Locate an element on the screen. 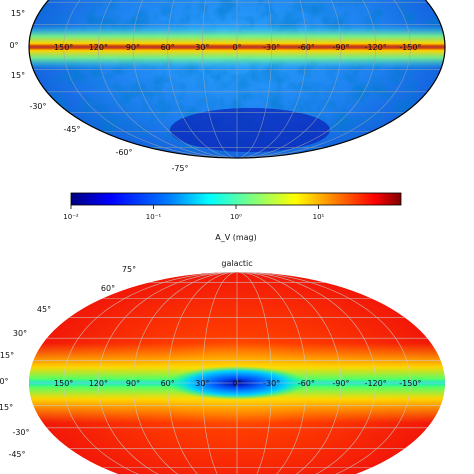  latitude-label: 75° is located at coordinates (129, 269).